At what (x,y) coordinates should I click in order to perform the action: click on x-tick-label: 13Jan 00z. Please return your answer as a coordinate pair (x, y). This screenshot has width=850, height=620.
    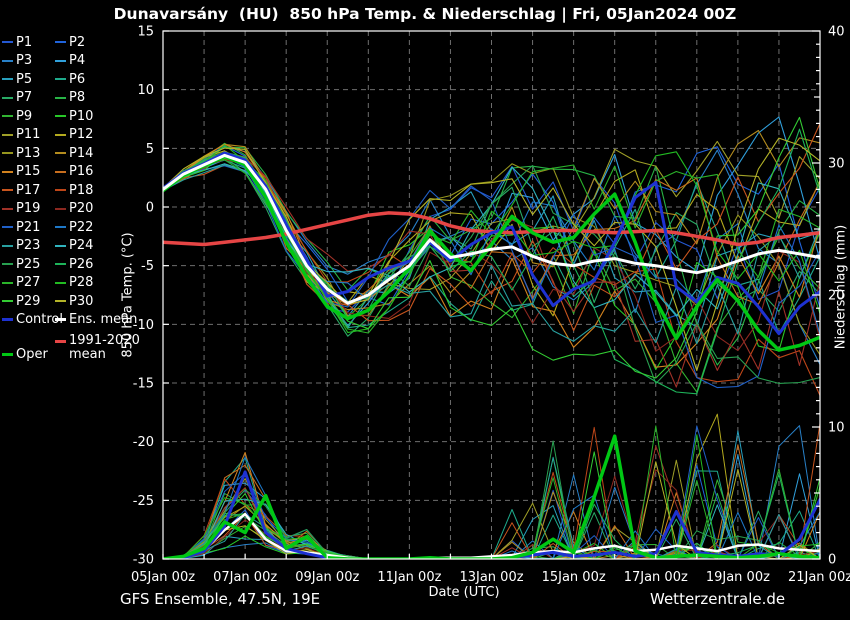
    Looking at the image, I should click on (491, 577).